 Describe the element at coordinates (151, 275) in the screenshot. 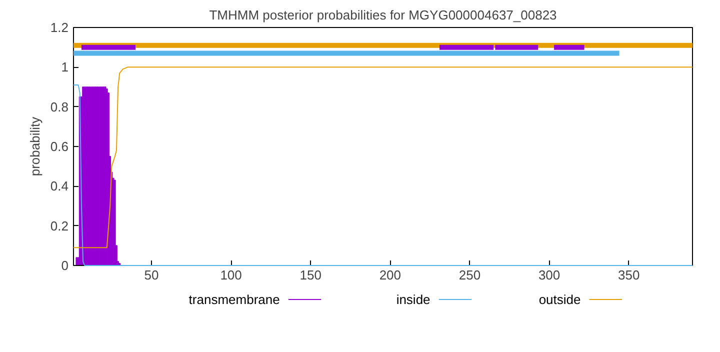

I see `x-tick-label: 50` at that location.